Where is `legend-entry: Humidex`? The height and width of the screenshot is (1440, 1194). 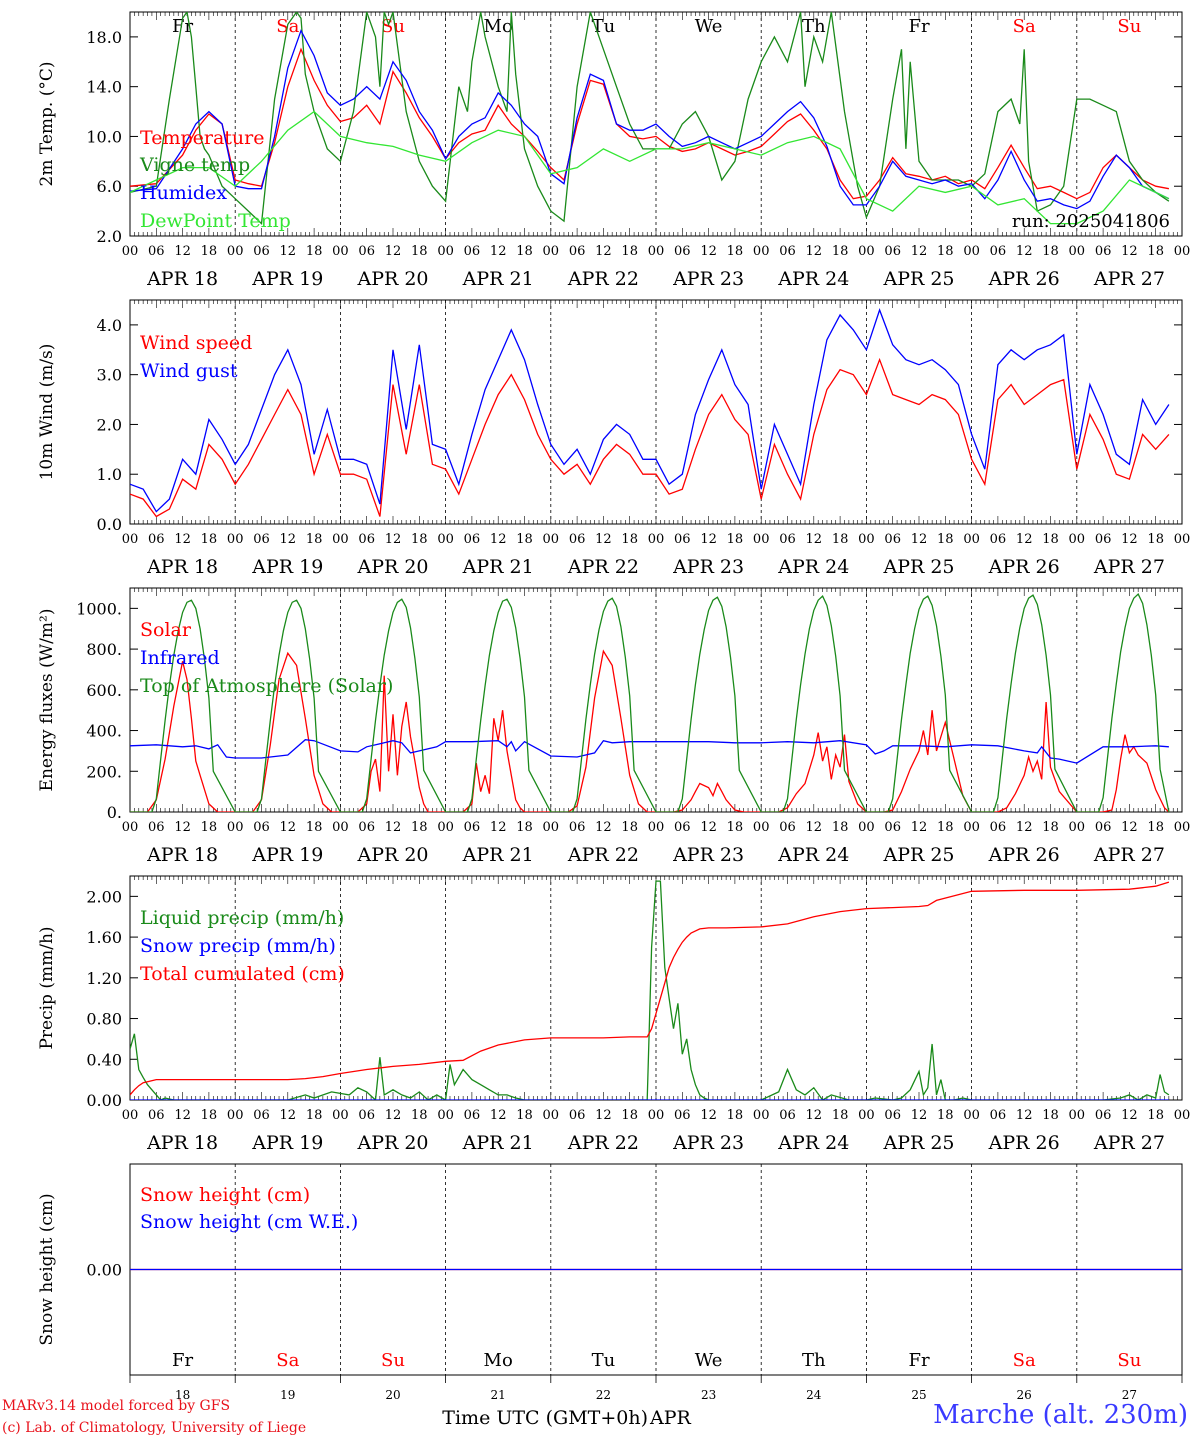
legend-entry: Humidex is located at coordinates (183, 193).